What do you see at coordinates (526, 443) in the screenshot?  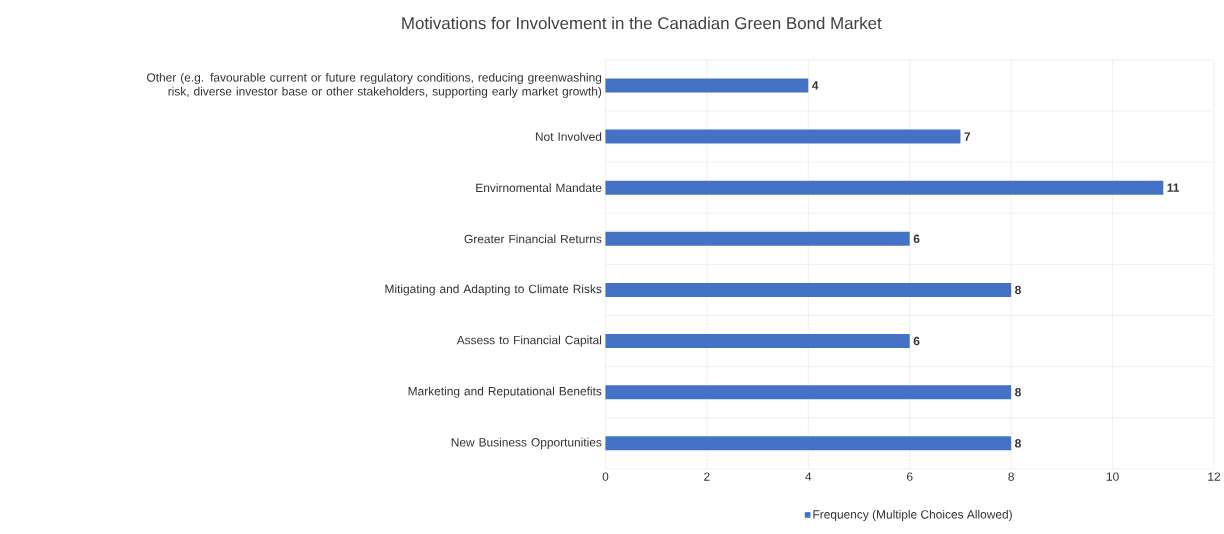 I see `y-tick-label: New Business Opportunities` at bounding box center [526, 443].